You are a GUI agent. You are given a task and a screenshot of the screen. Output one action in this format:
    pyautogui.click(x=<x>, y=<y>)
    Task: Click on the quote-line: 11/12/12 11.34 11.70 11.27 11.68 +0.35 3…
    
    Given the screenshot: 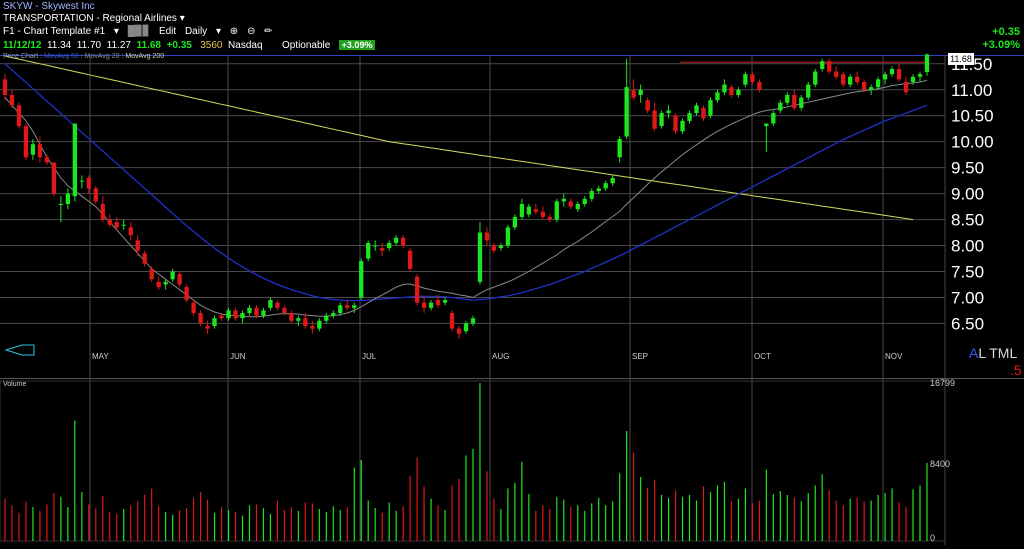 What is the action you would take?
    pyautogui.click(x=189, y=45)
    